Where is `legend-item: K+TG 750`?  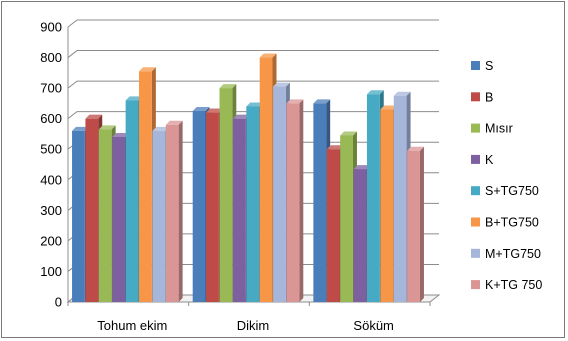 legend-item: K+TG 750 is located at coordinates (506, 285).